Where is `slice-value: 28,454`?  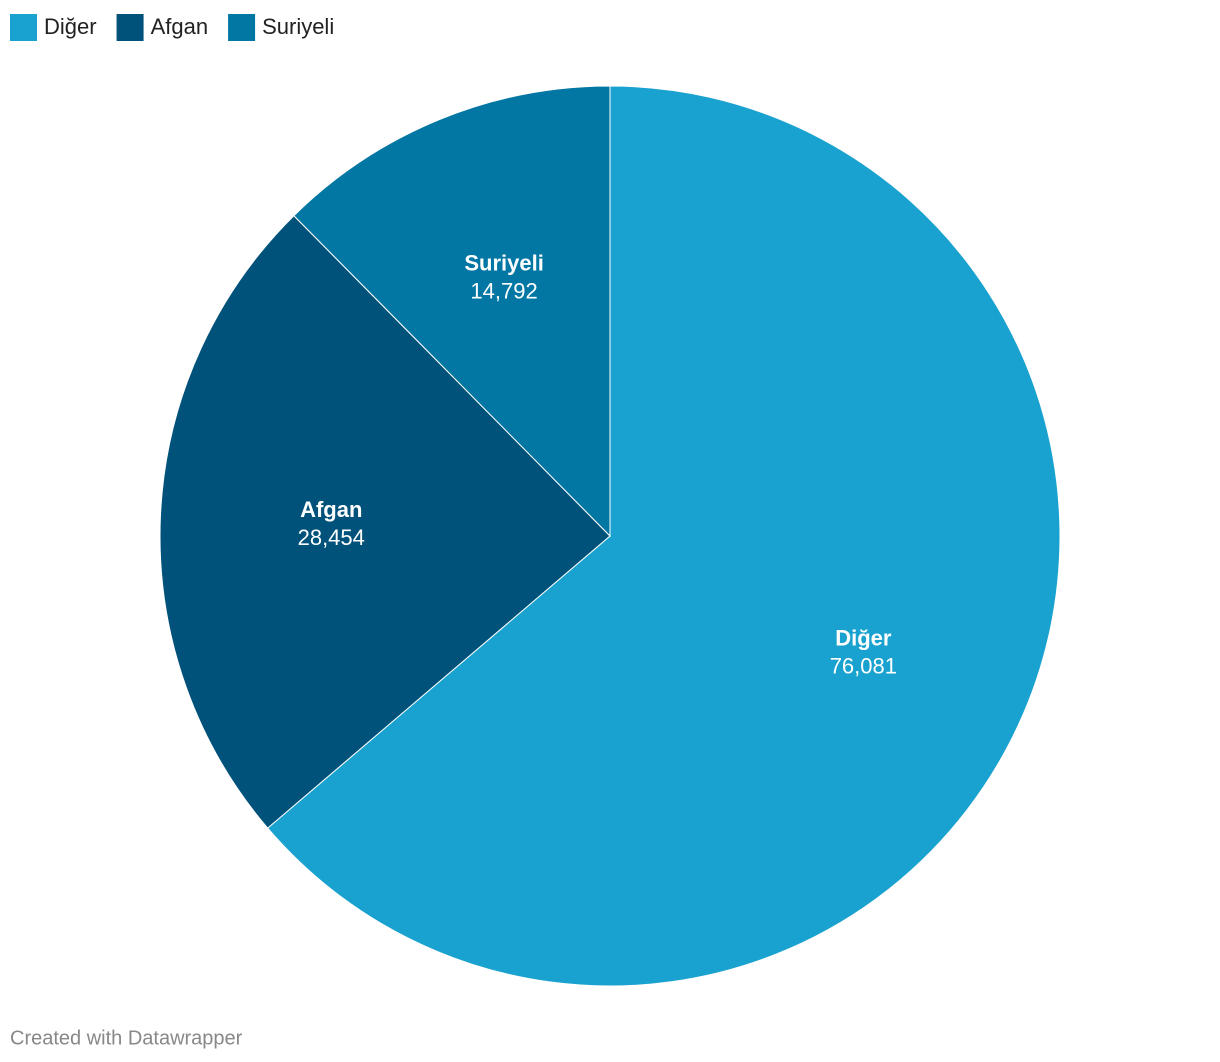 slice-value: 28,454 is located at coordinates (331, 537).